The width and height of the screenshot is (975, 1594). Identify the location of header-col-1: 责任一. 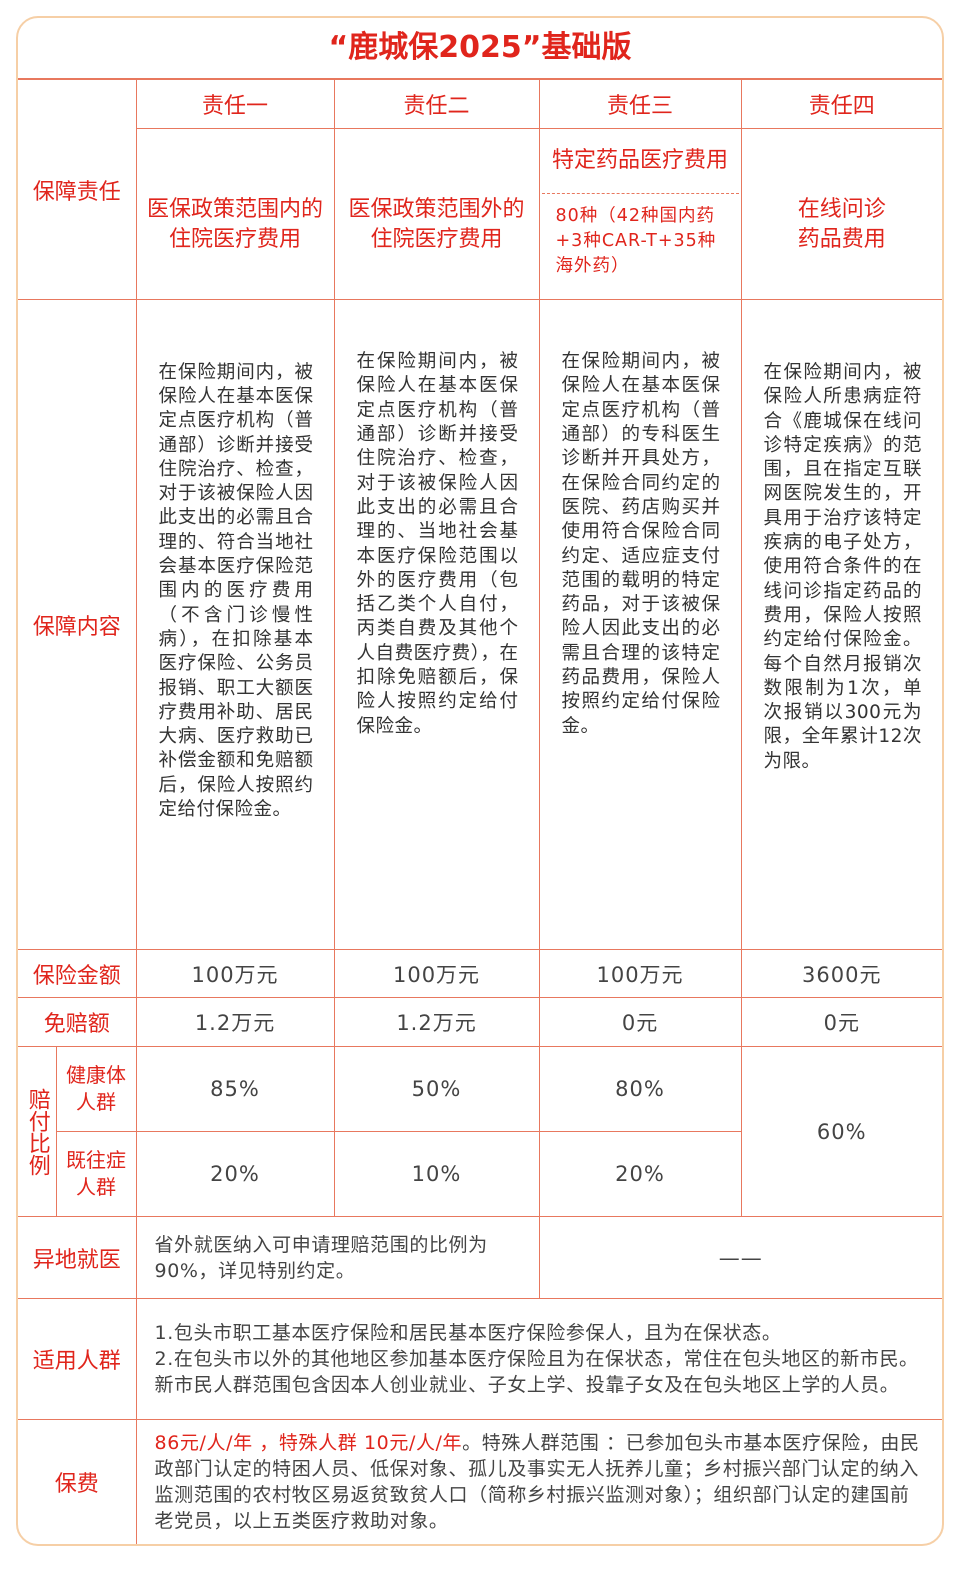
(235, 104).